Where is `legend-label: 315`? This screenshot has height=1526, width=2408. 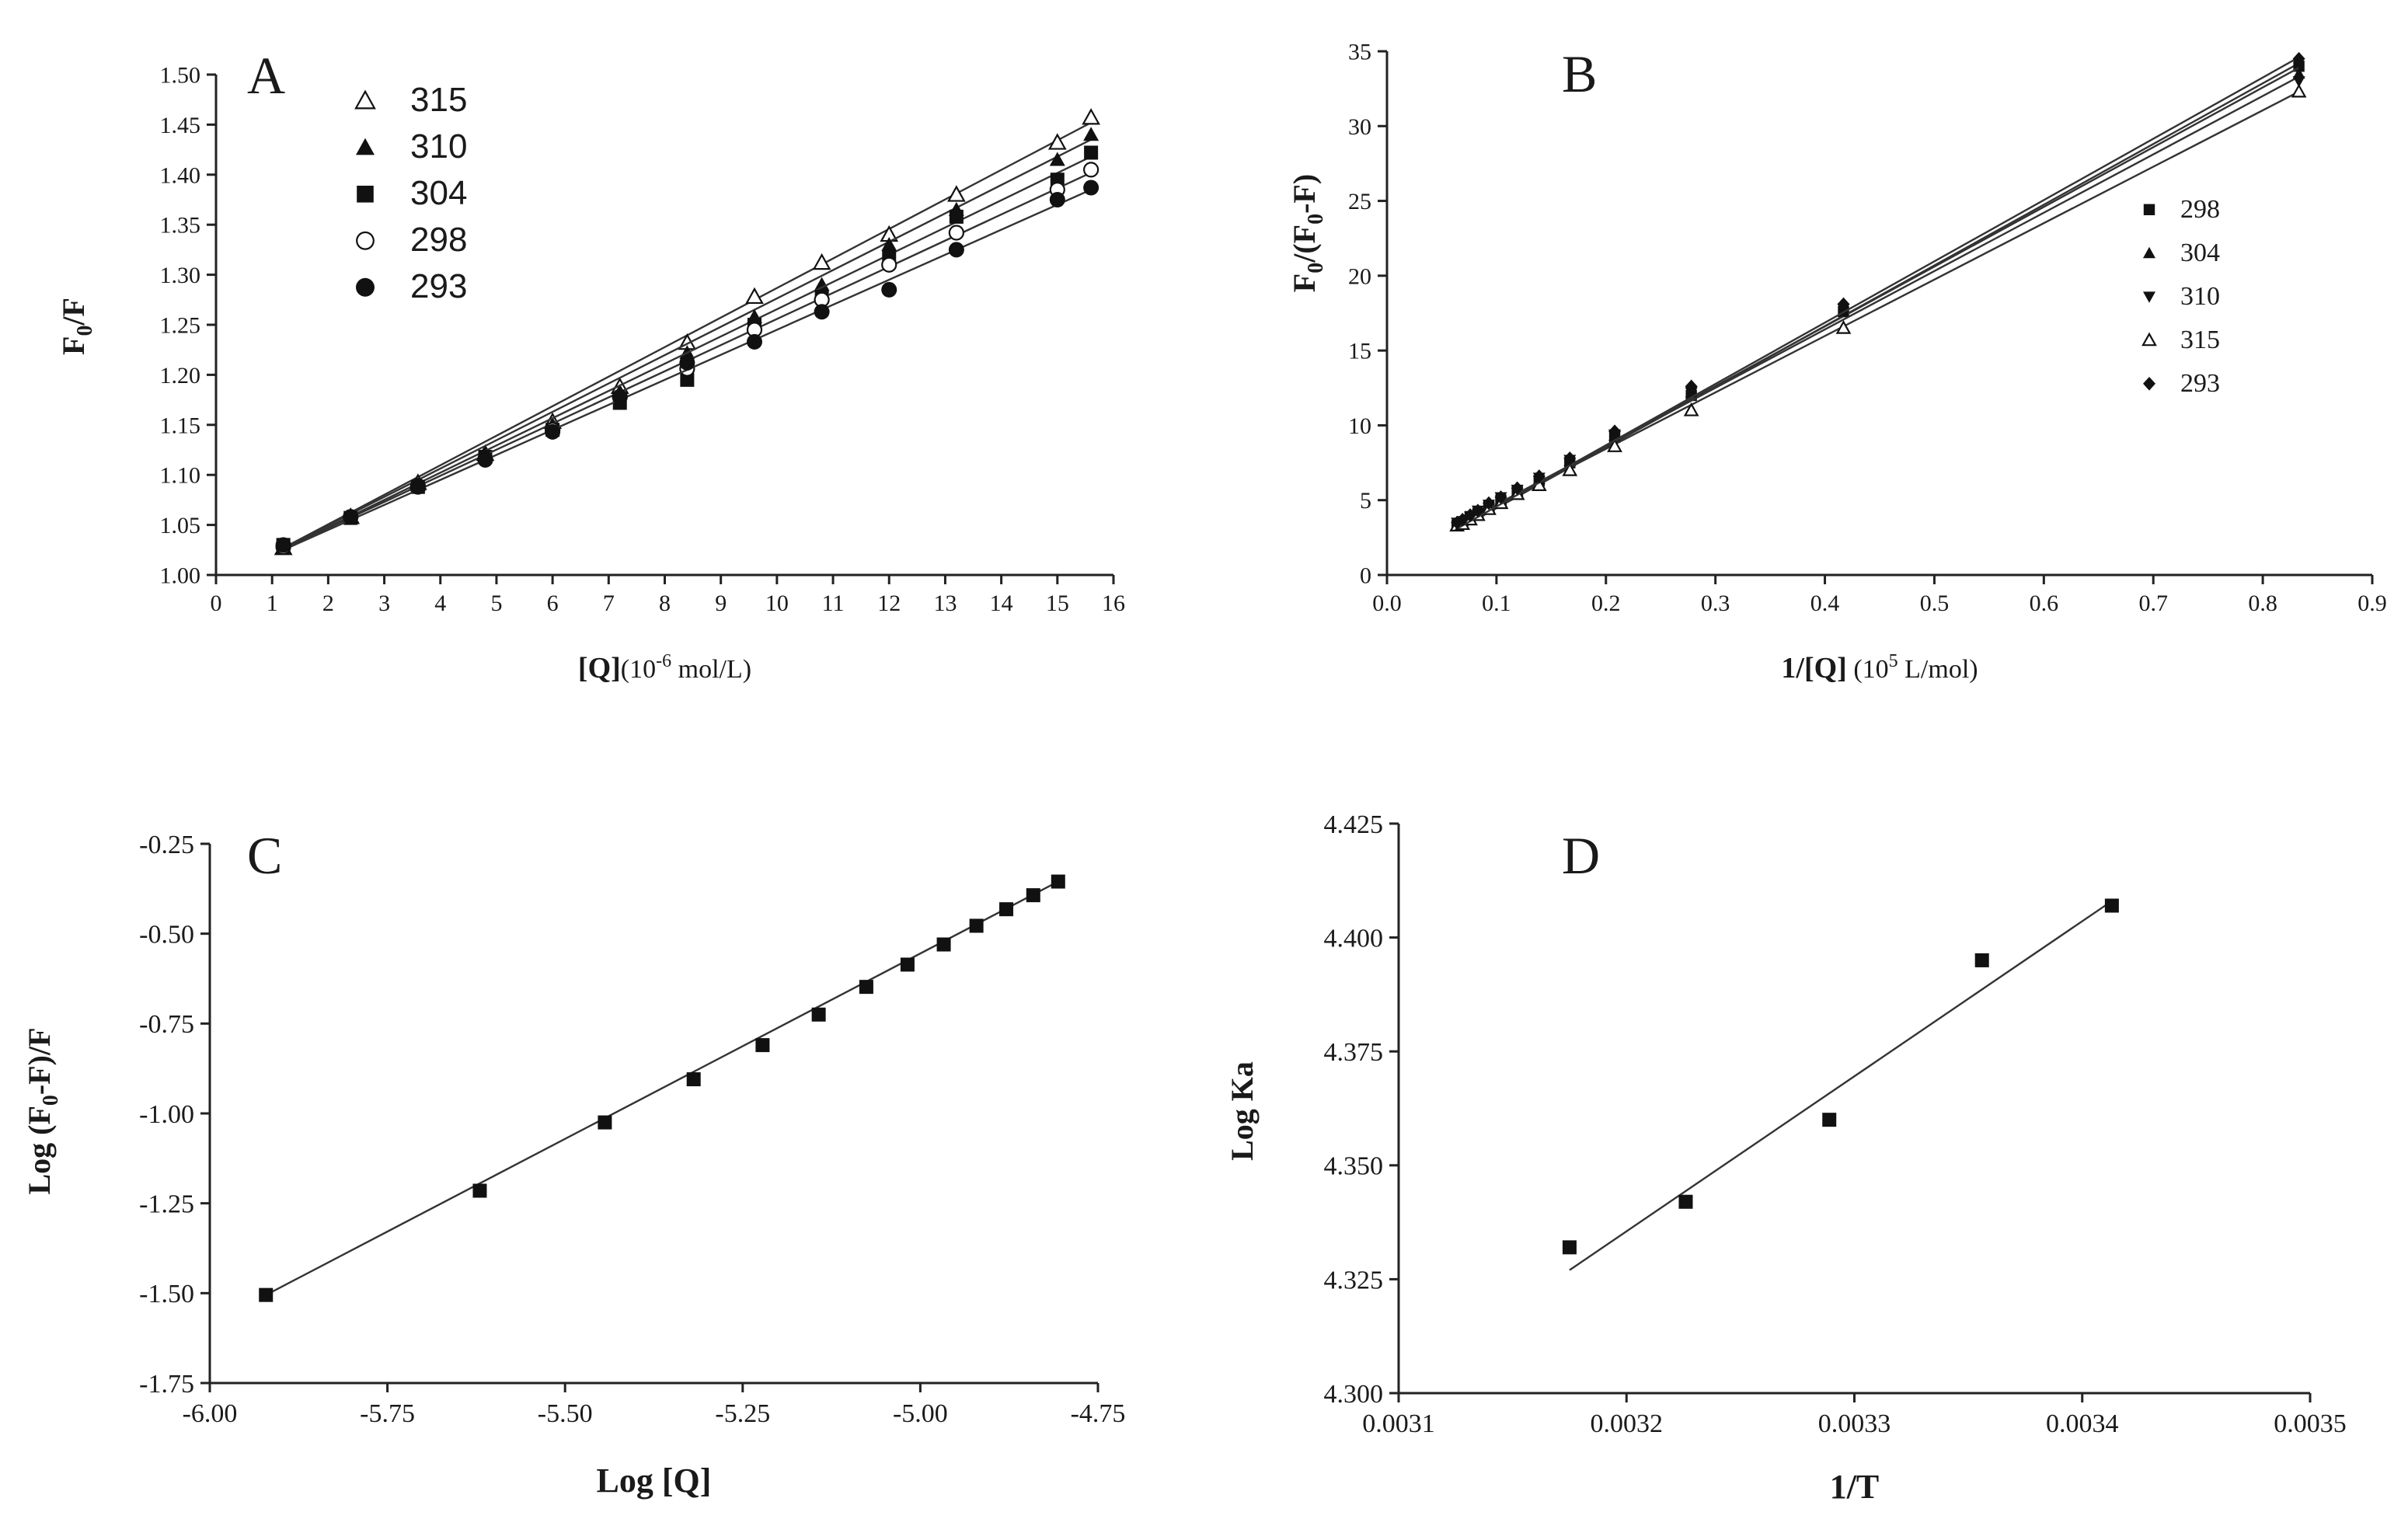 legend-label: 315 is located at coordinates (2200, 340).